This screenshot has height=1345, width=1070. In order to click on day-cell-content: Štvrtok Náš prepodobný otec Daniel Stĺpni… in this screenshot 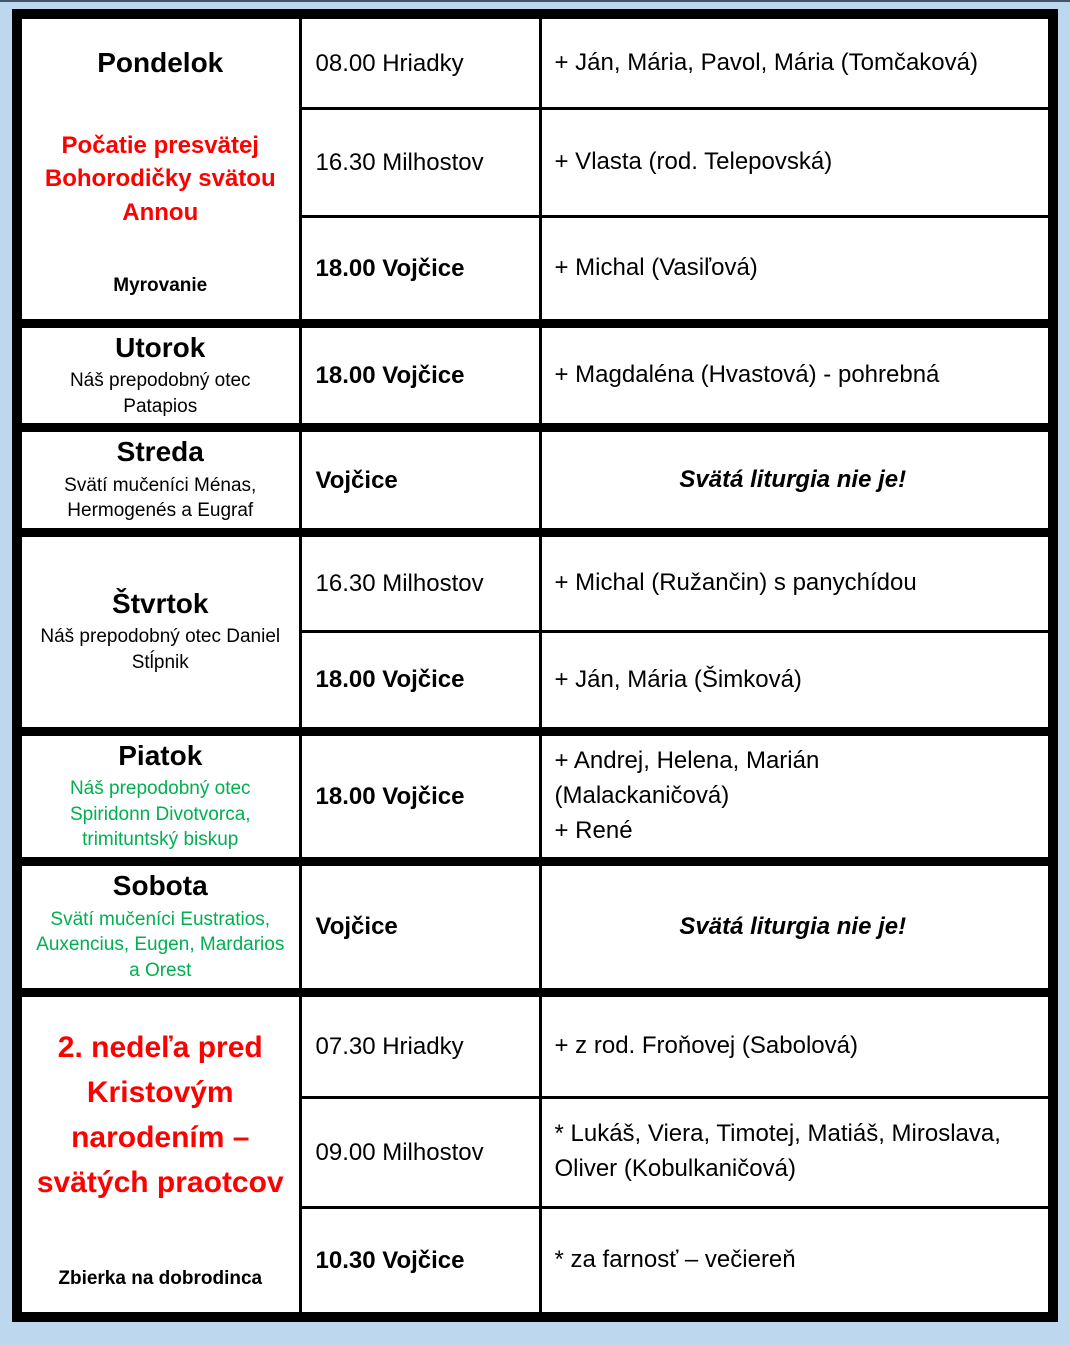, I will do `click(160, 631)`.